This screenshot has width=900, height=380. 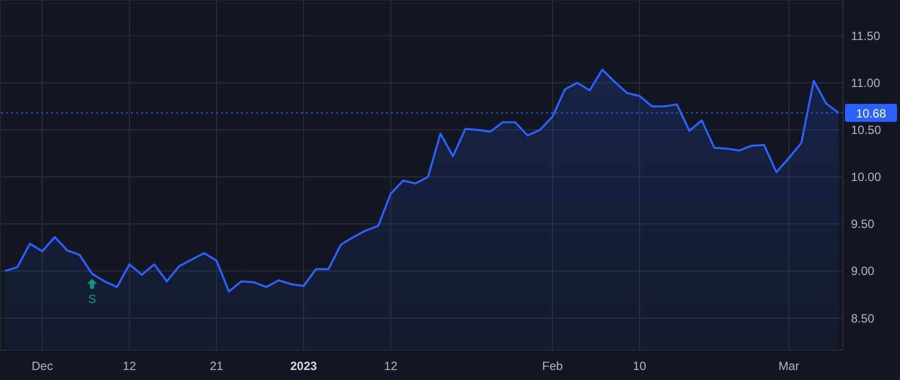 What do you see at coordinates (863, 318) in the screenshot?
I see `y-tick-label: 8.50` at bounding box center [863, 318].